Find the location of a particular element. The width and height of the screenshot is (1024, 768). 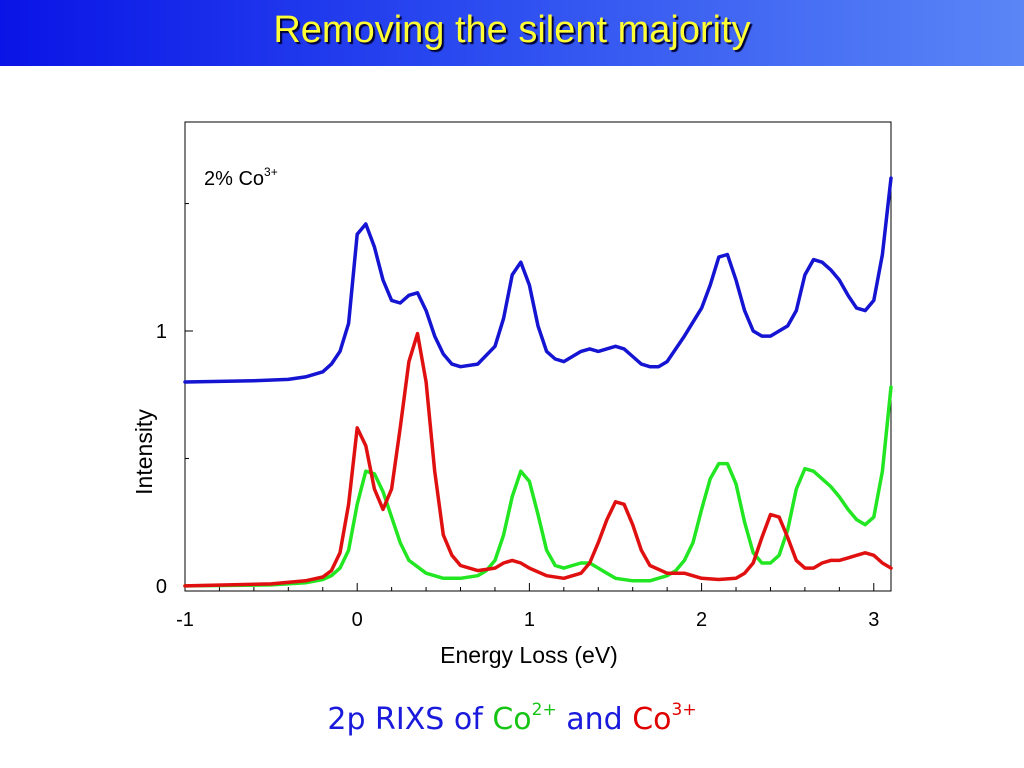

y-tick-label: 1 is located at coordinates (161, 332).